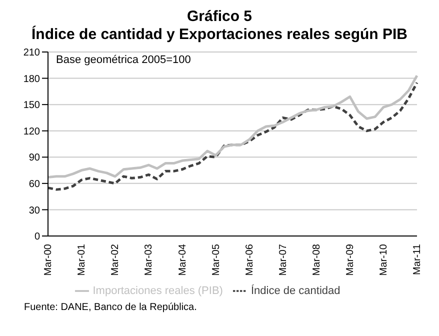 The image size is (439, 336). What do you see at coordinates (384, 260) in the screenshot?
I see `x-tick-label: Mar-10` at bounding box center [384, 260].